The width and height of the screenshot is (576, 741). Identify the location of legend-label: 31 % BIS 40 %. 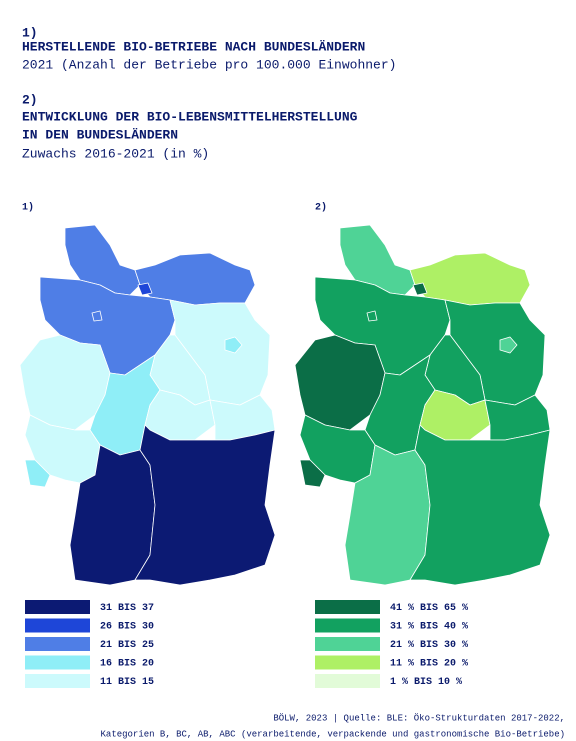
(429, 627).